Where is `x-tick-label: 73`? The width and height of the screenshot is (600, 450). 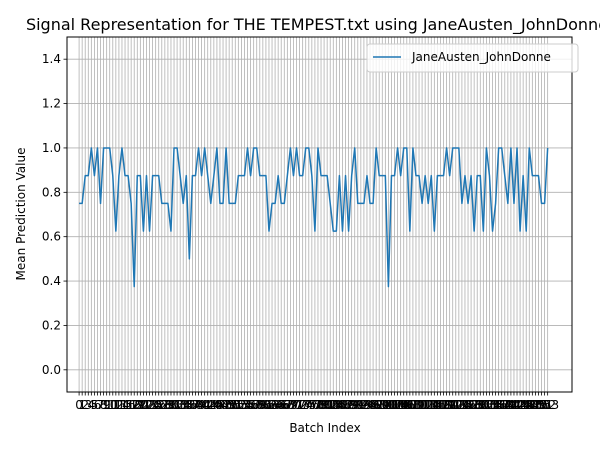
x-tick-label: 73 is located at coordinates (302, 405).